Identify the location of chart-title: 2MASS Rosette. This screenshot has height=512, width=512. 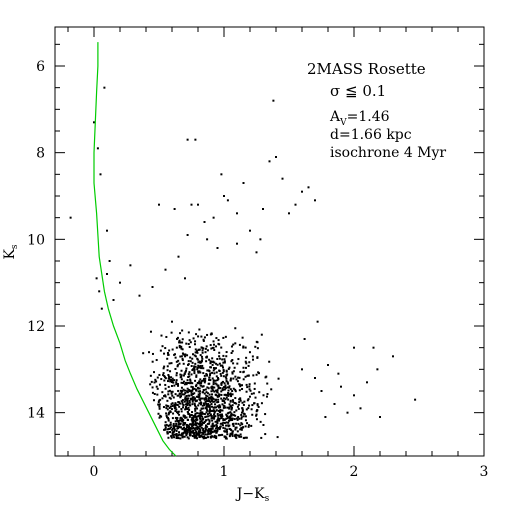
(366, 69).